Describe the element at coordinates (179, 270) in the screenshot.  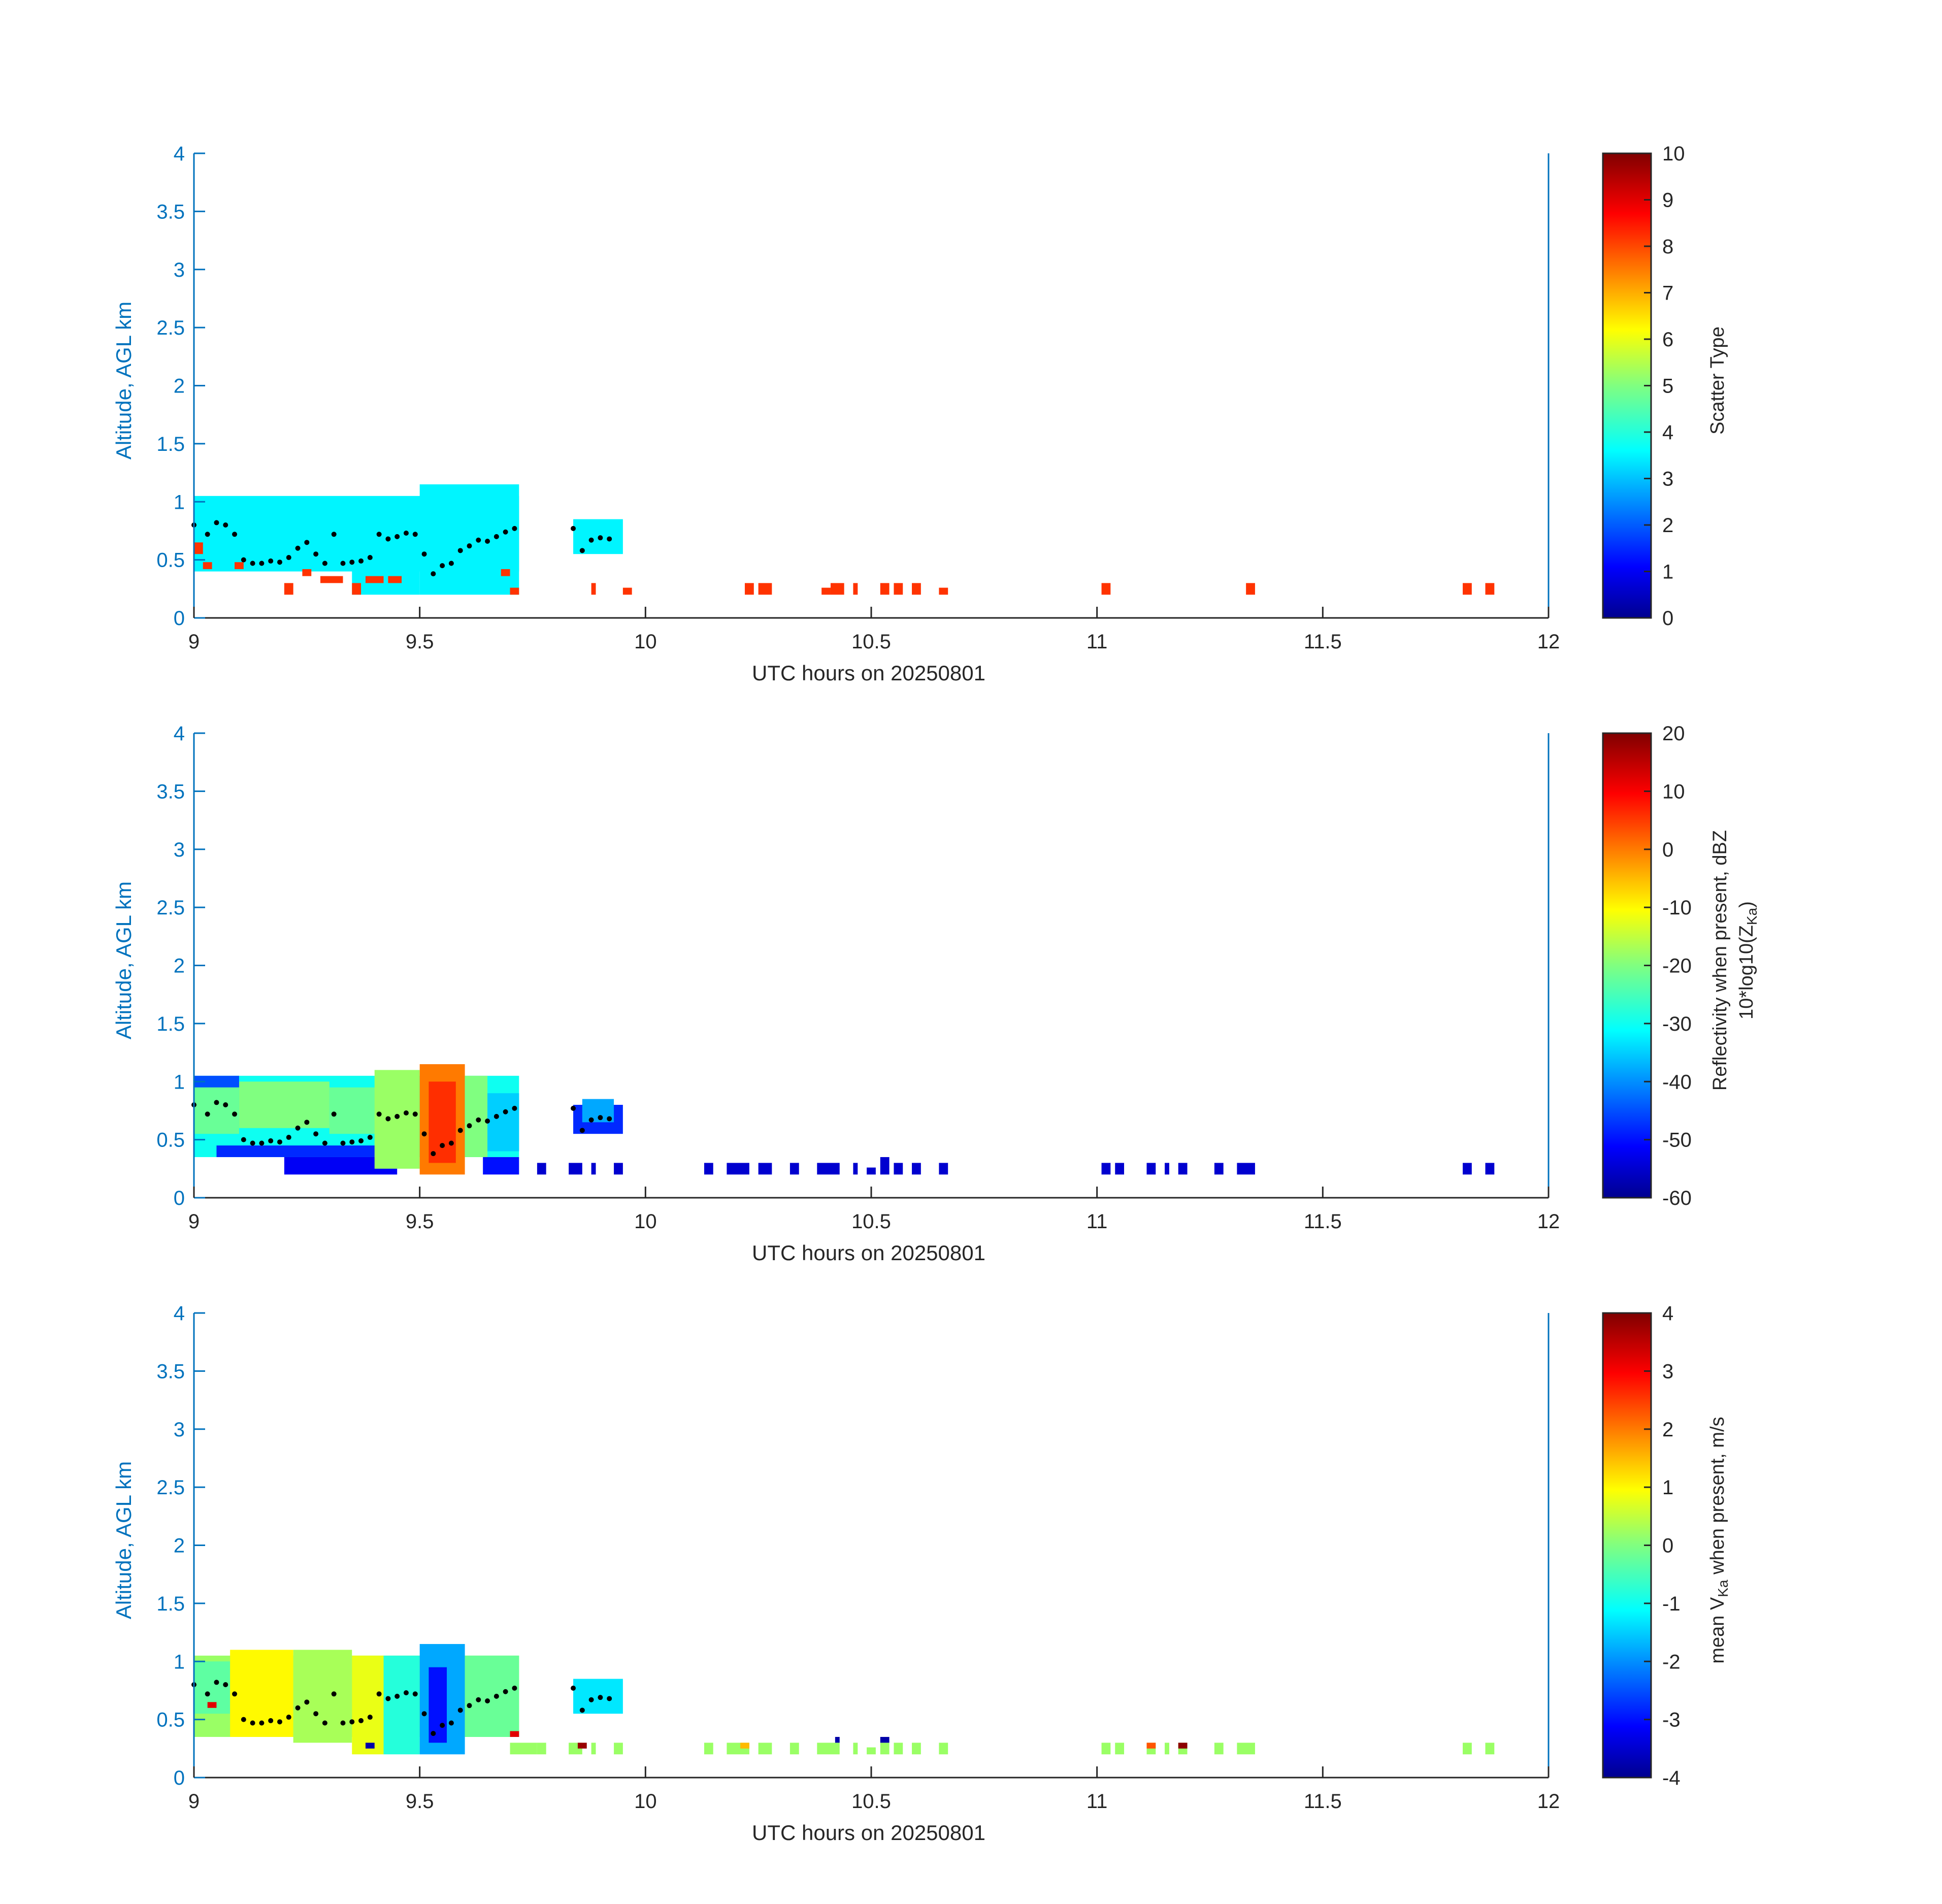
I see `y-tick-label: 3` at that location.